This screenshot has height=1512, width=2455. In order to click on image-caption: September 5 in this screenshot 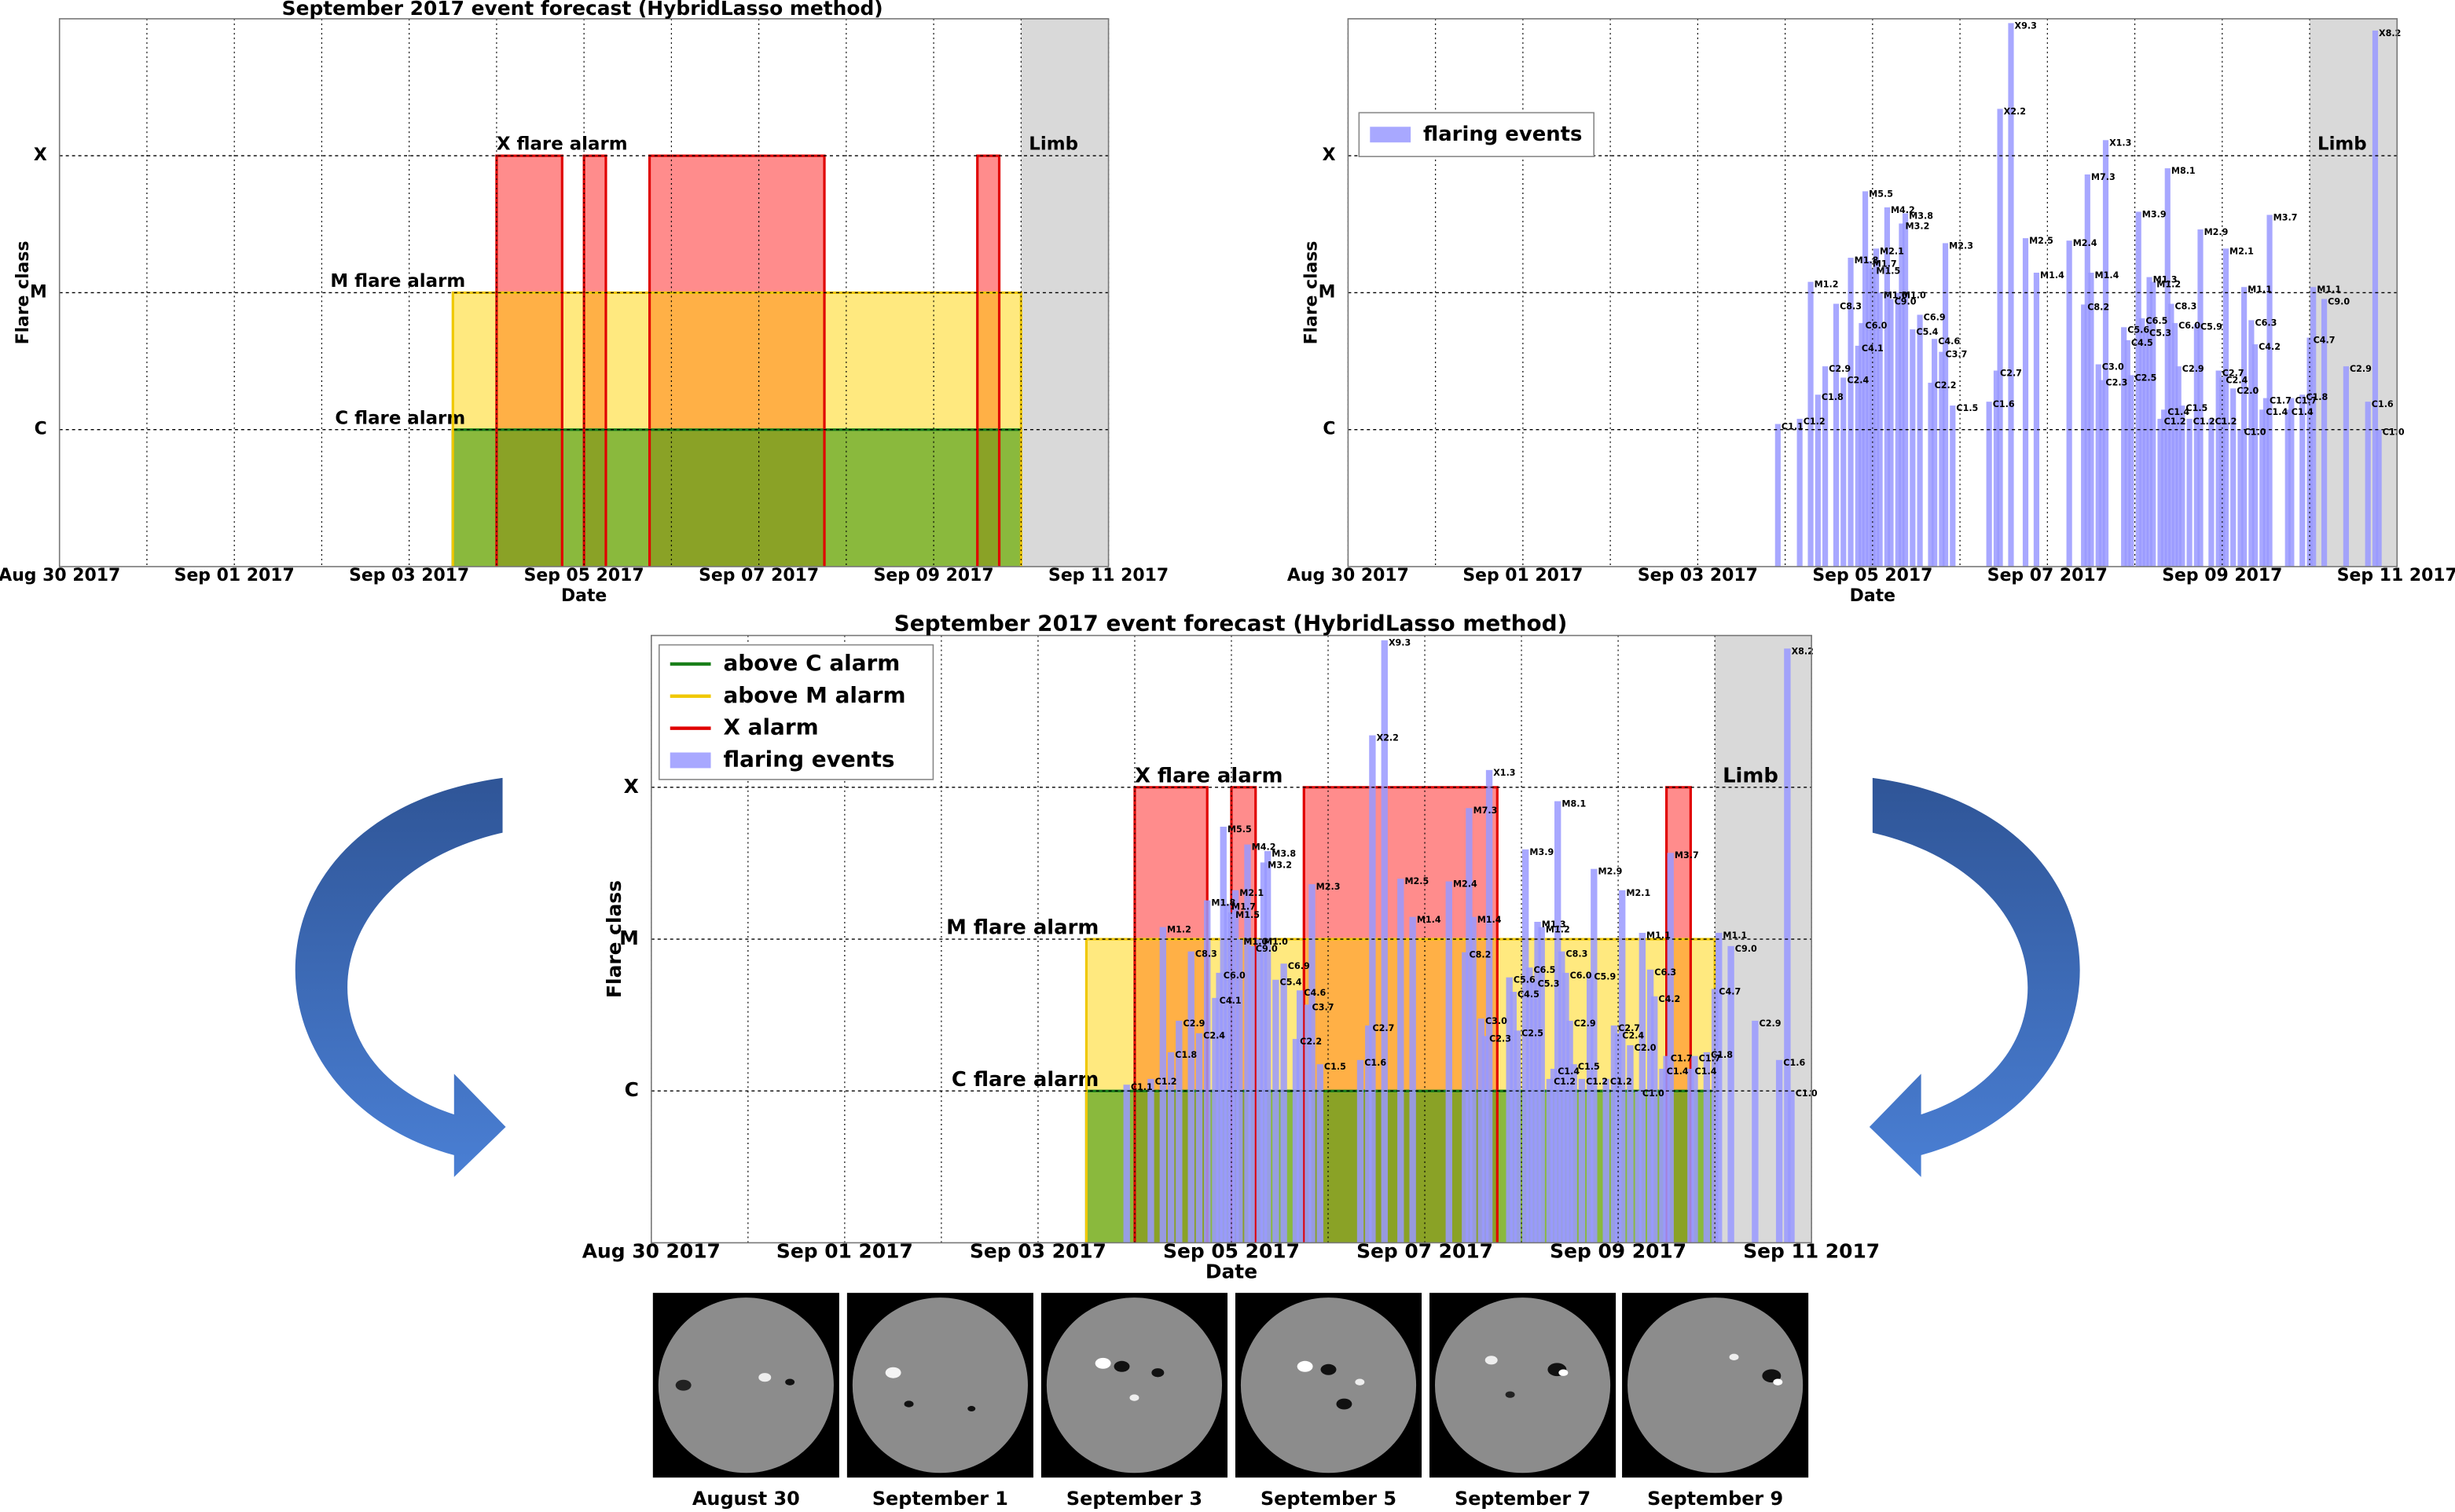, I will do `click(1328, 1499)`.